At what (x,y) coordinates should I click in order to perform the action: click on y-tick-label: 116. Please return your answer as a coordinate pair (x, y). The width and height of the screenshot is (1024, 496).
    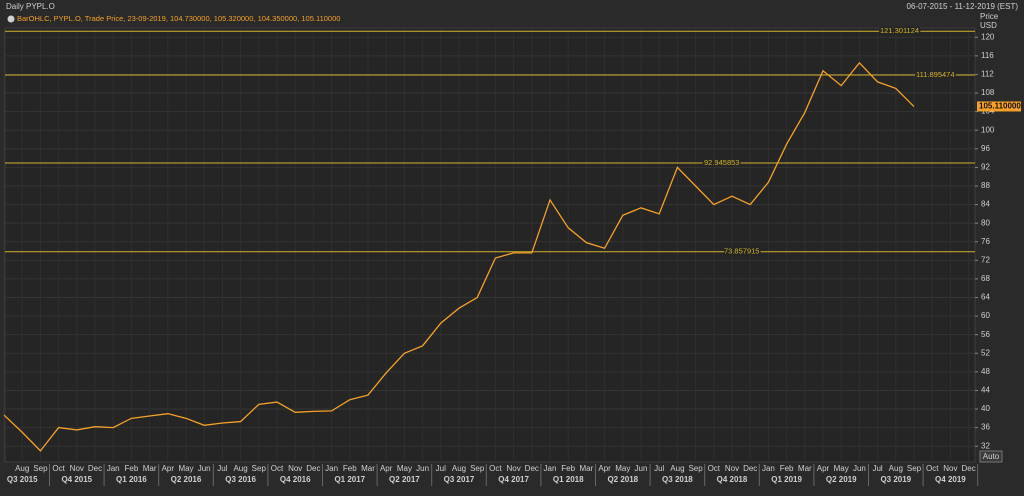
    Looking at the image, I should click on (987, 55).